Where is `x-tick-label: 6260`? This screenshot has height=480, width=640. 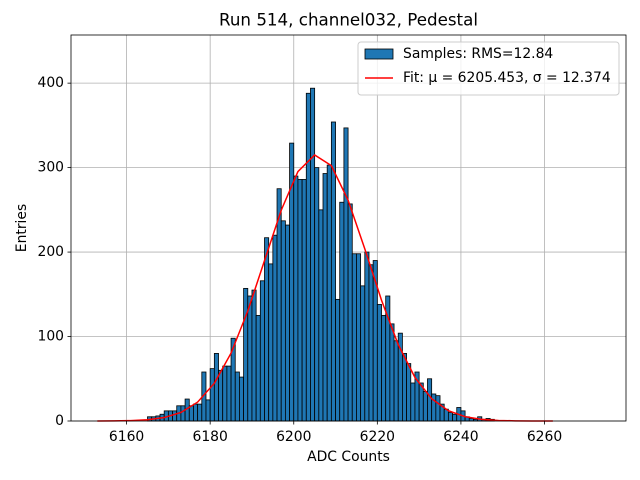 x-tick-label: 6260 is located at coordinates (544, 437).